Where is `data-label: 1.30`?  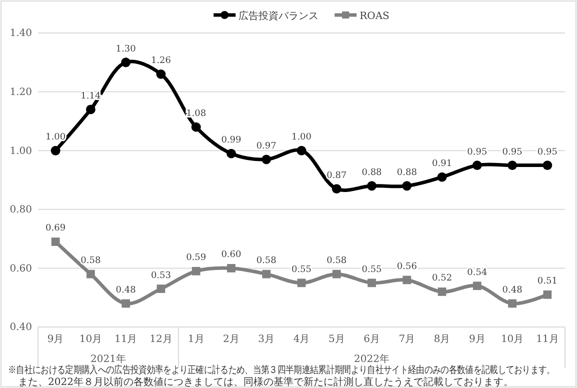
data-label: 1.30 is located at coordinates (126, 49).